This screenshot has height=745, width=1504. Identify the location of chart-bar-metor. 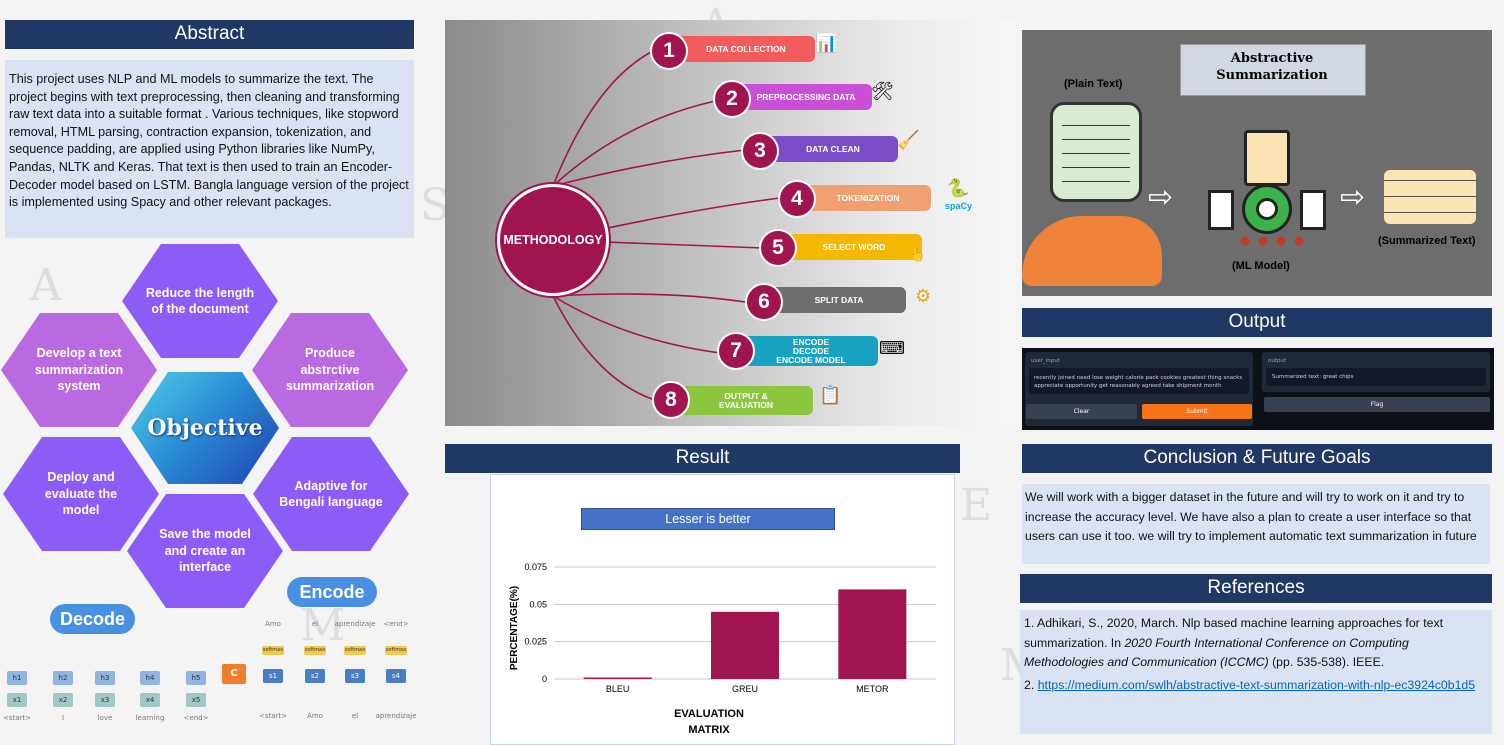
(872, 634).